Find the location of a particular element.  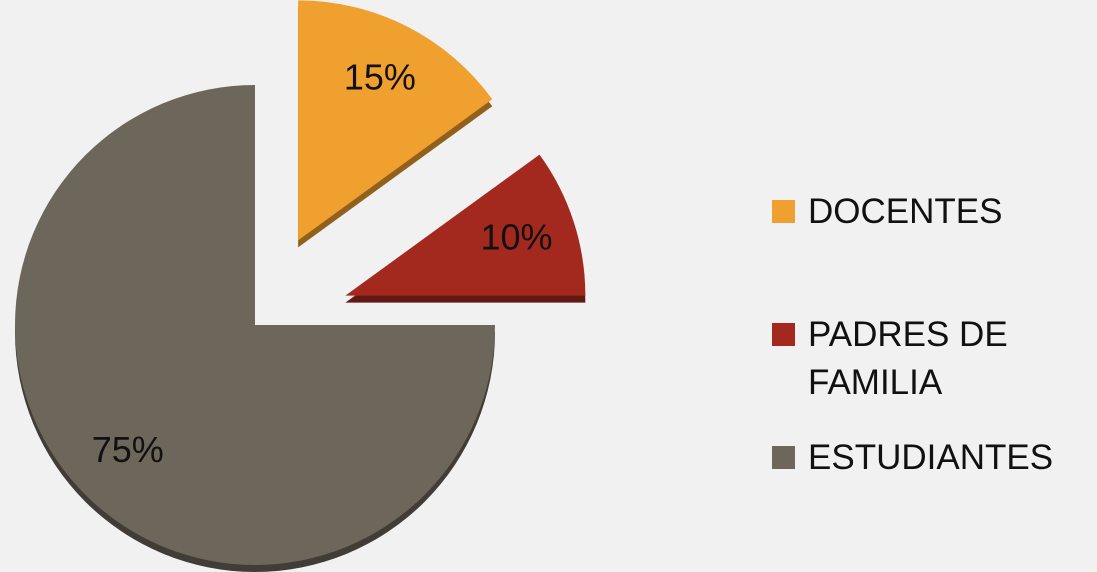

legend: DOCENTES PADRES DE FAMILIA ESTUDIANTES is located at coordinates (932, 335).